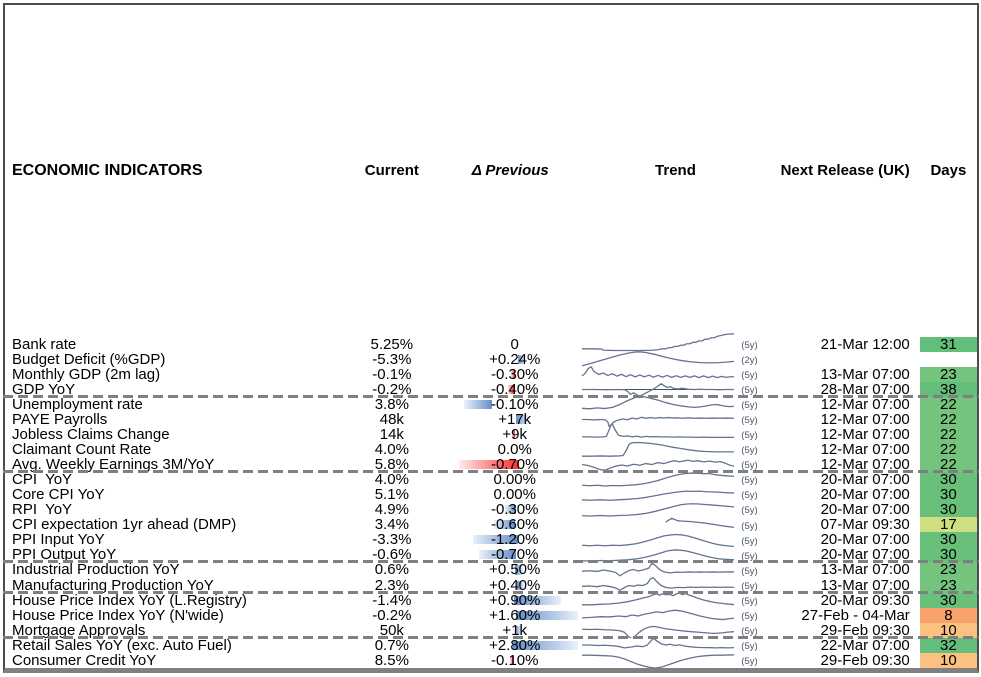 The width and height of the screenshot is (981, 677). Describe the element at coordinates (865, 600) in the screenshot. I see `next-release-cell: 20-Mar 09:30` at that location.